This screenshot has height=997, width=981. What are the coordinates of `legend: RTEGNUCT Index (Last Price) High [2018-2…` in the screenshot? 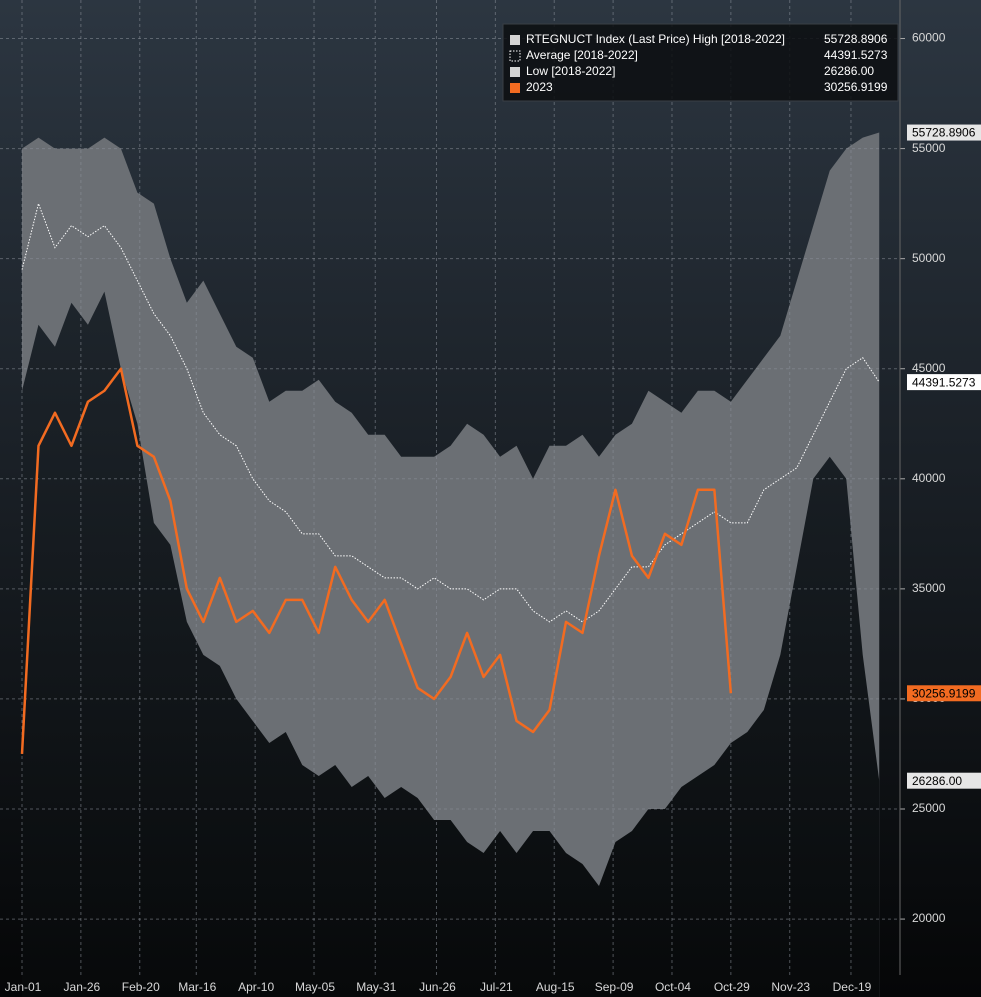 It's located at (700, 62).